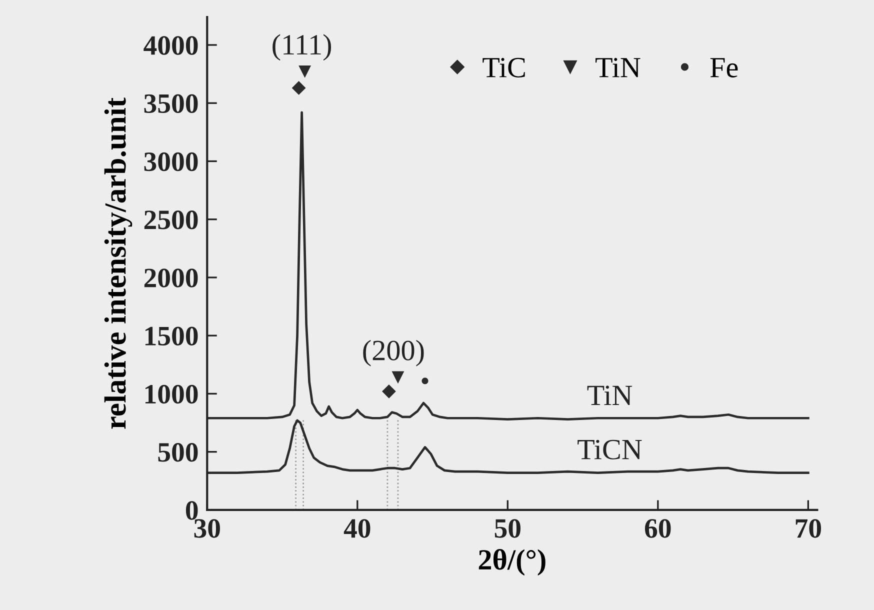 The height and width of the screenshot is (610, 874). I want to click on series-label: TiCN, so click(610, 450).